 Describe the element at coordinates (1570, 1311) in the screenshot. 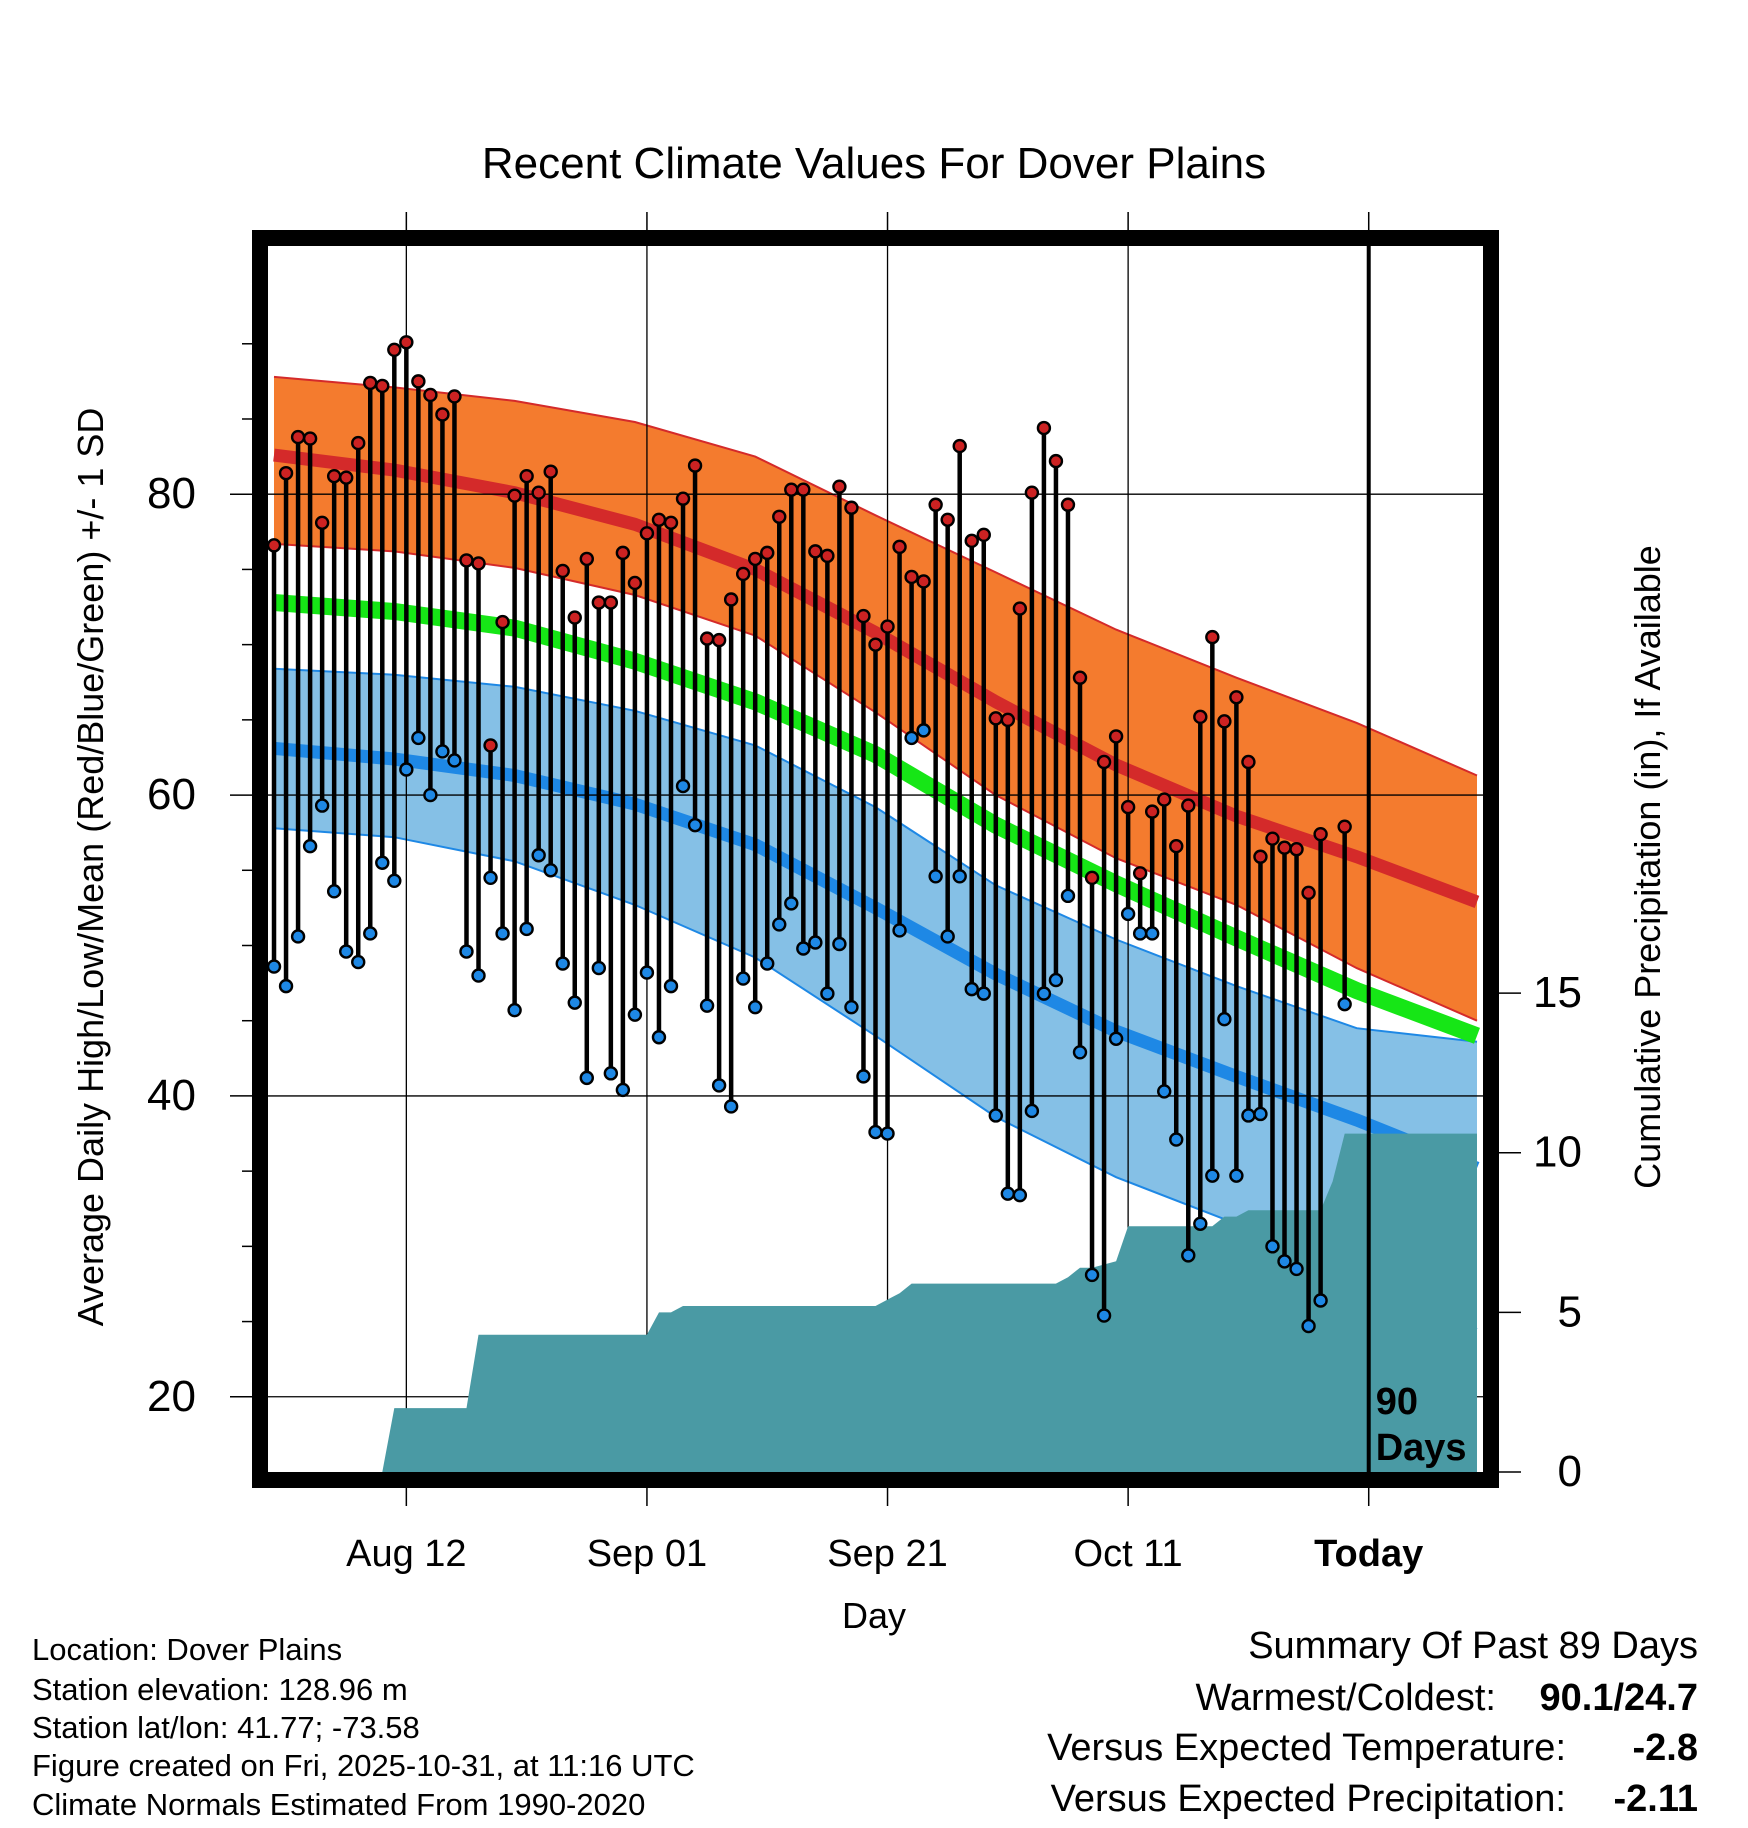

I see `y-right-tick-label: 5` at that location.